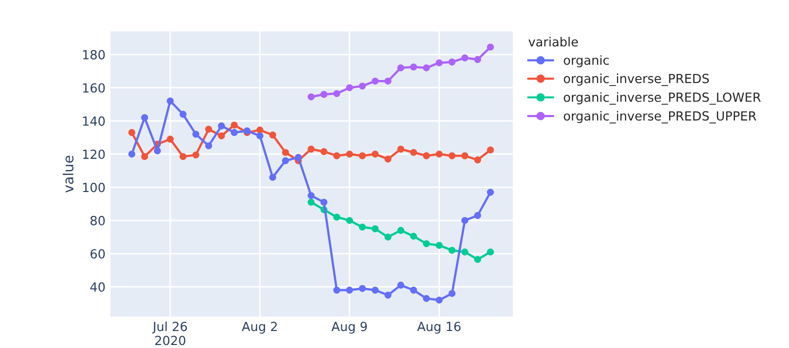  Describe the element at coordinates (660, 117) in the screenshot. I see `legend-label: organic_inverse_PREDS_UPPER` at that location.